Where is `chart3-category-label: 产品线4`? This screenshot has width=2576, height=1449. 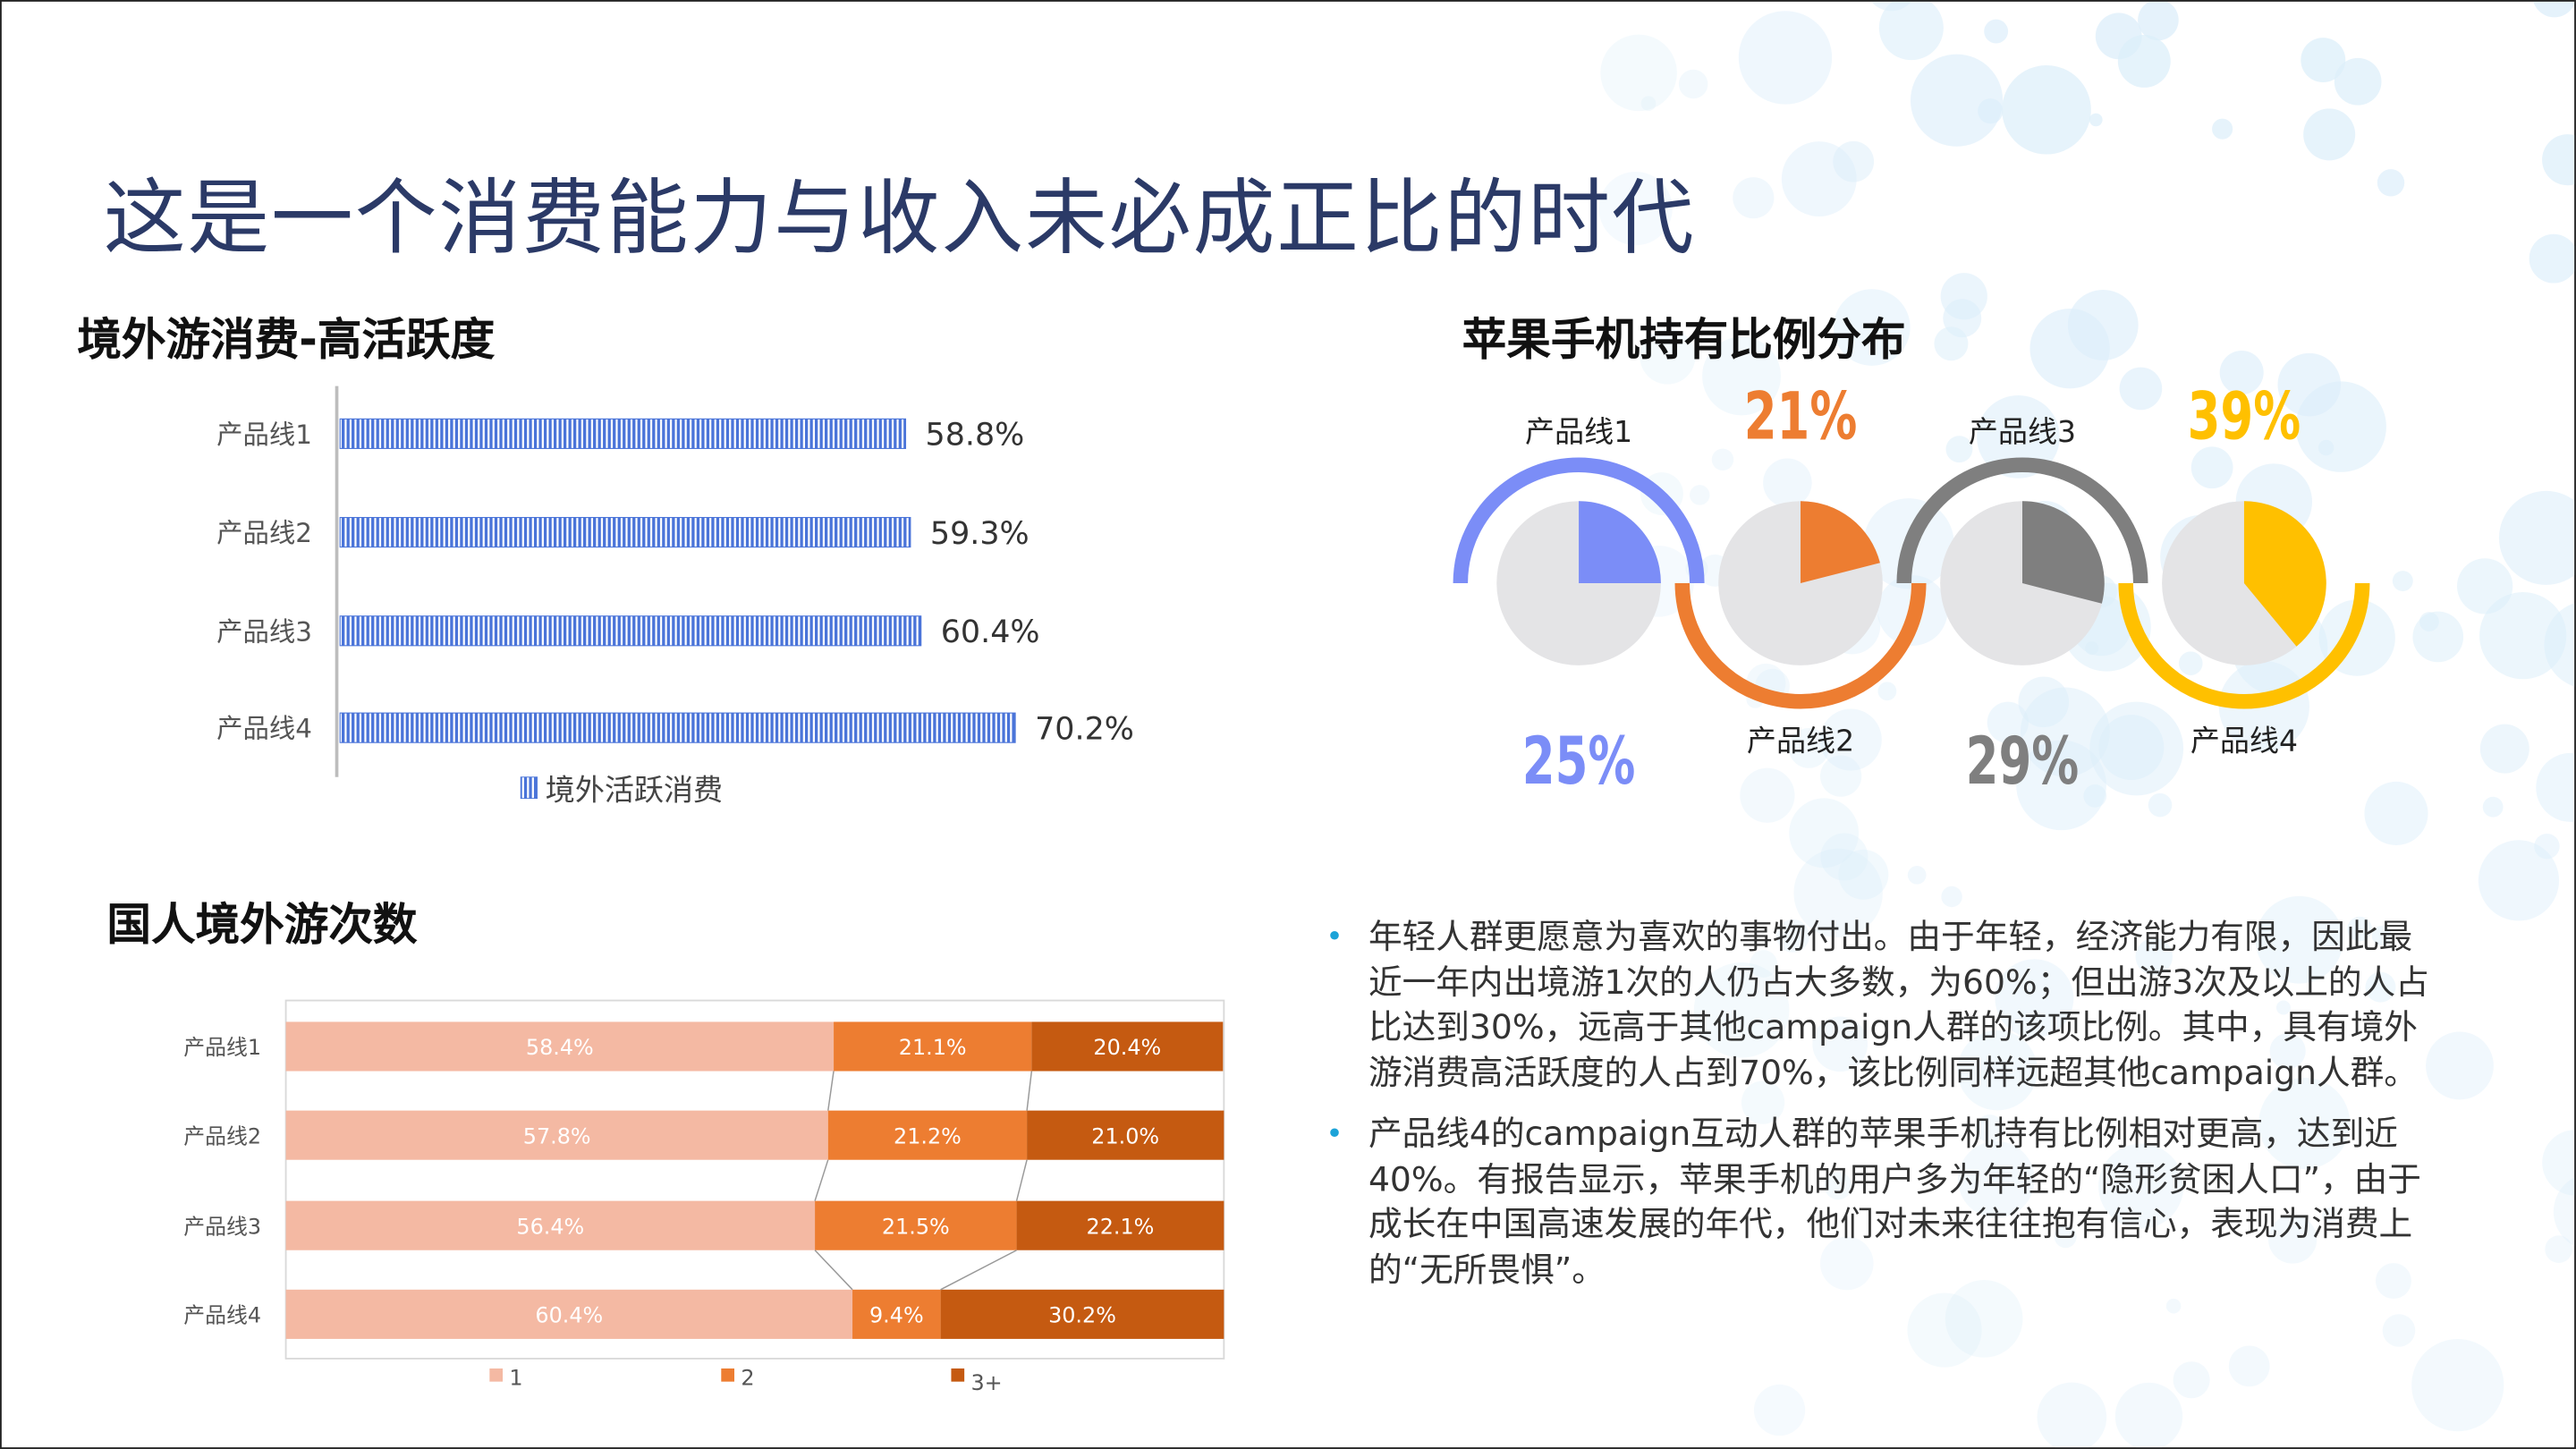
chart3-category-label: 产品线4 is located at coordinates (222, 1315).